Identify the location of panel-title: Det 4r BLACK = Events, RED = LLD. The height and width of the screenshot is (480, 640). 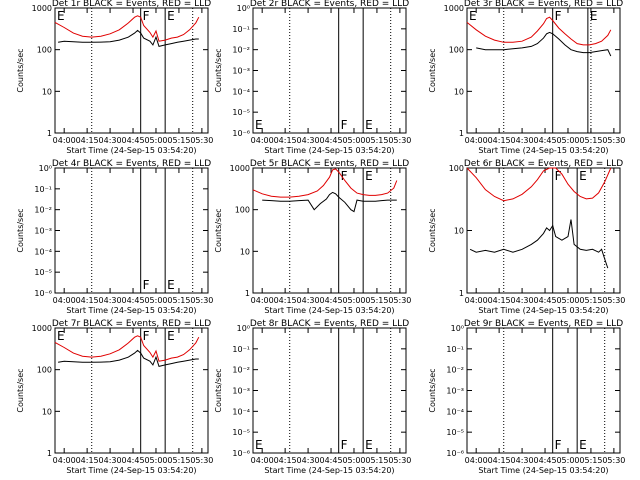
(131, 164).